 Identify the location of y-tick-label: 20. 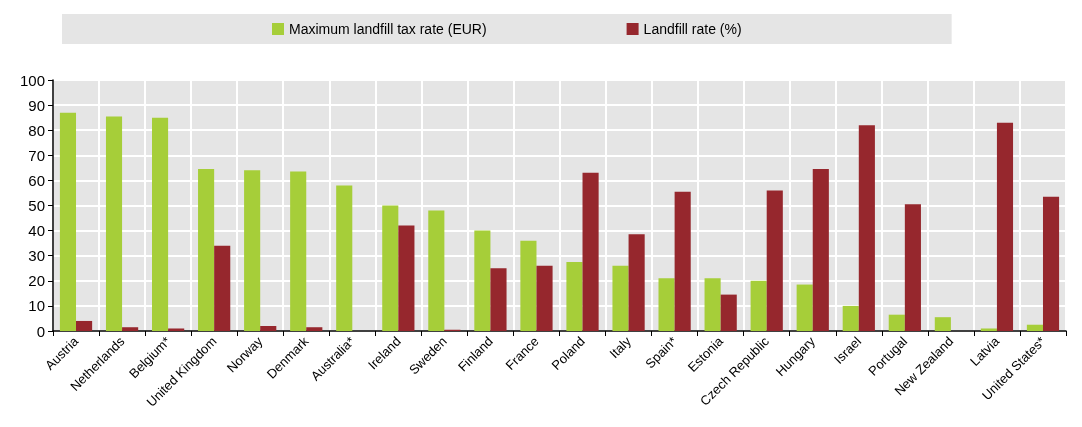
(36, 281).